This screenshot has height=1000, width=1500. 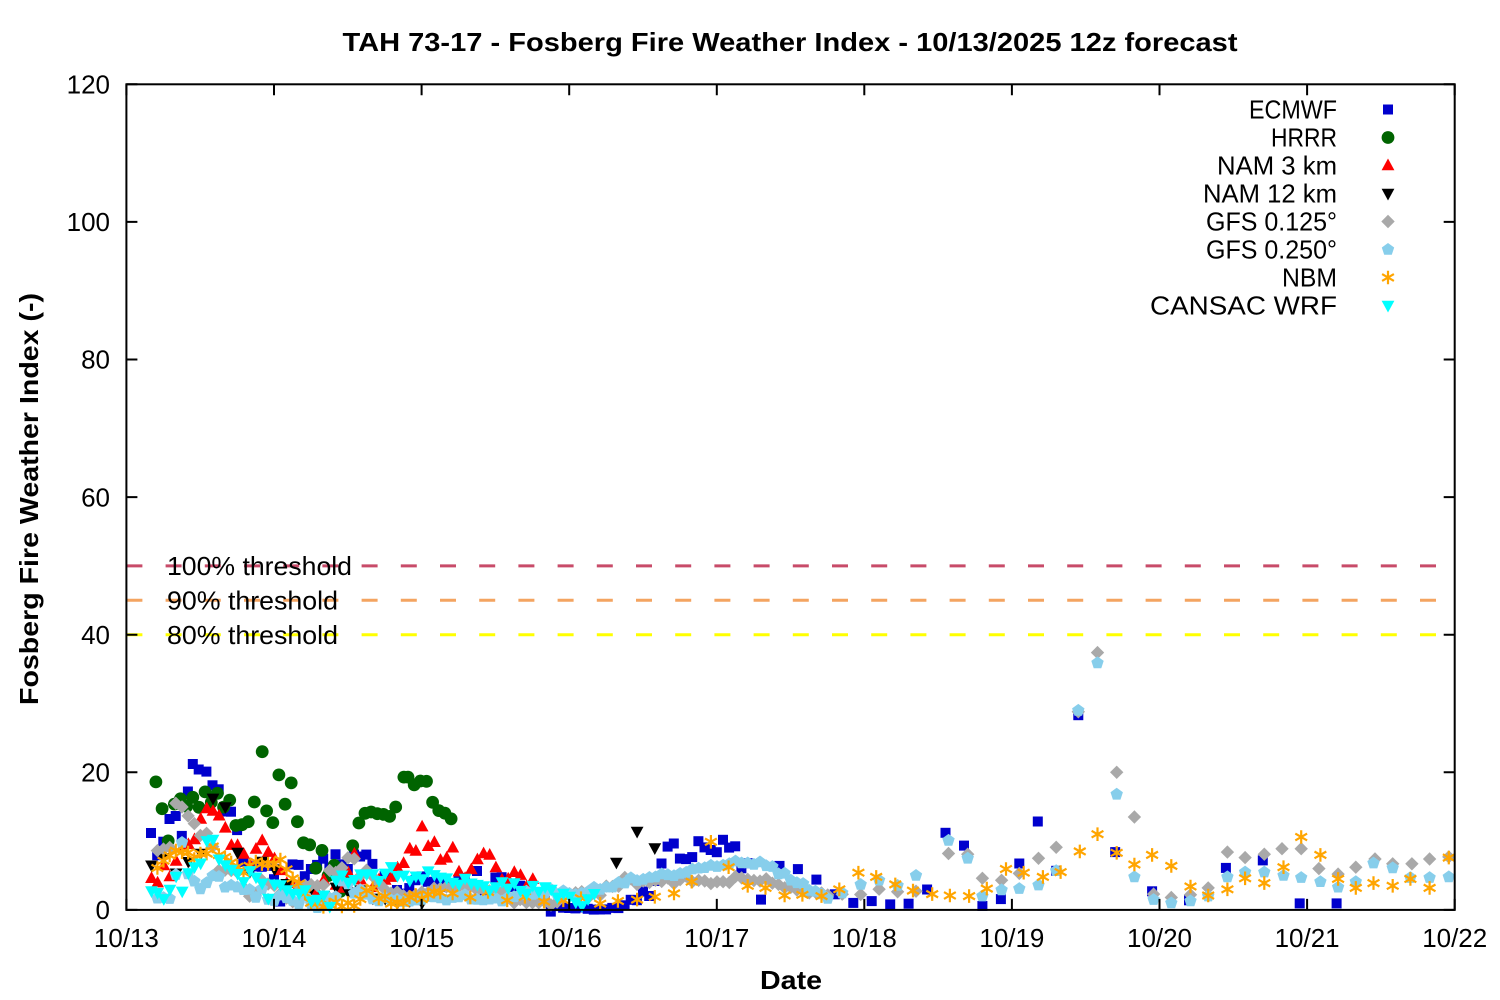 I want to click on svg-text: 10/15, so click(x=421, y=938).